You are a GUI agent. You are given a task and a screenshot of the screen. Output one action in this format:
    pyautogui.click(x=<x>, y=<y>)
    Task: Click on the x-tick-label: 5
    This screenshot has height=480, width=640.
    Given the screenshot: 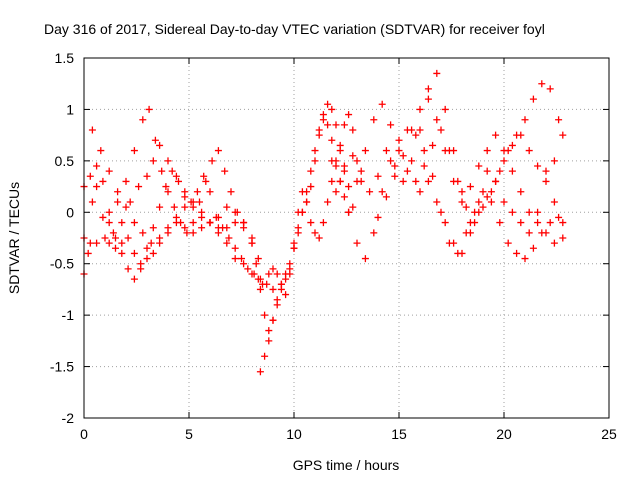 What is the action you would take?
    pyautogui.click(x=189, y=434)
    